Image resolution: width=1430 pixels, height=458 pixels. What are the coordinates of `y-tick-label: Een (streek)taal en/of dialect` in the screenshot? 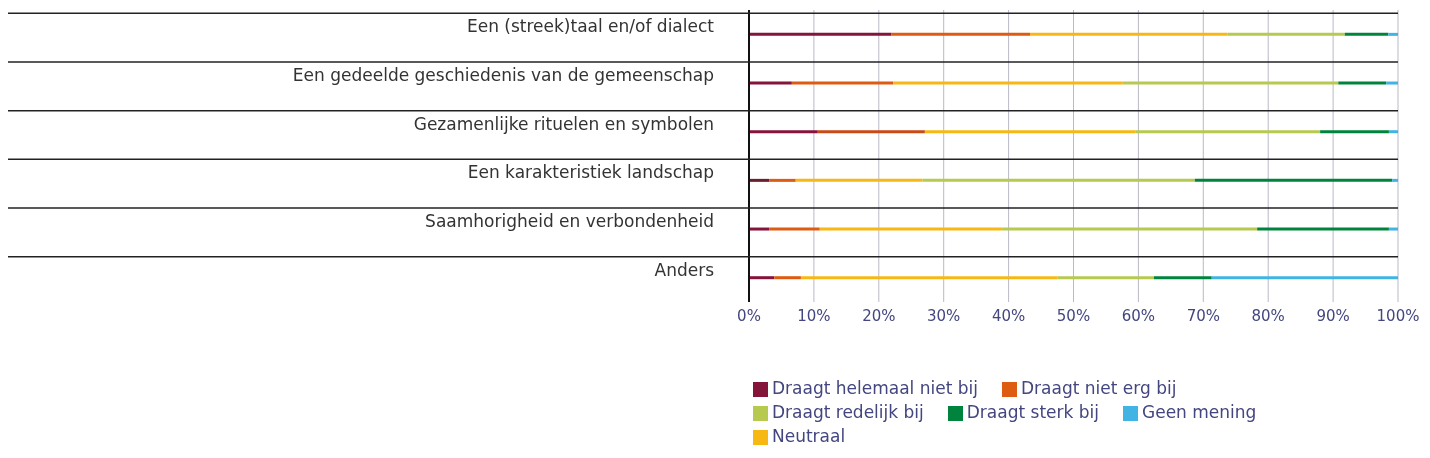 It's located at (590, 26).